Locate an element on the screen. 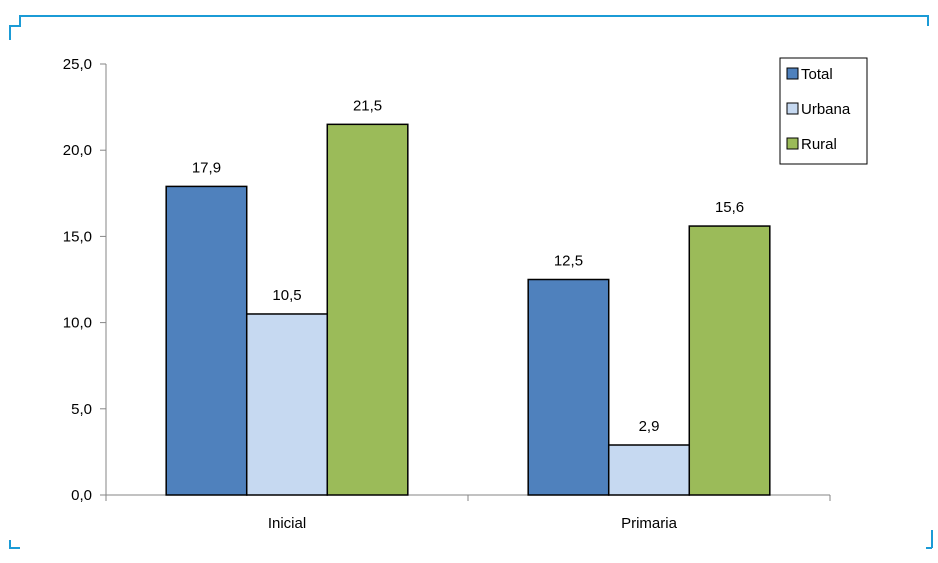 This screenshot has width=938, height=563. data-label: 12,5 is located at coordinates (568, 261).